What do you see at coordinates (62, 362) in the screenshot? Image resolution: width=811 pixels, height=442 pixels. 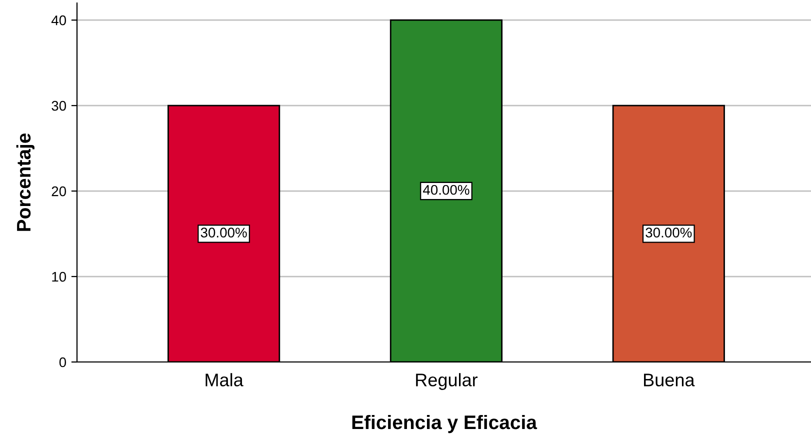 I see `y-tick-label: 0` at bounding box center [62, 362].